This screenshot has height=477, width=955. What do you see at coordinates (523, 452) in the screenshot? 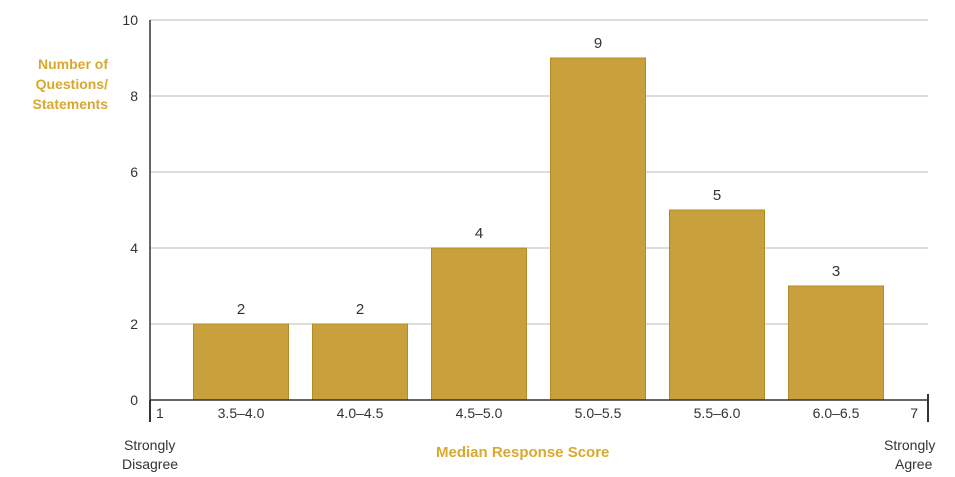
I see `x-axis-title: Median Response Score` at bounding box center [523, 452].